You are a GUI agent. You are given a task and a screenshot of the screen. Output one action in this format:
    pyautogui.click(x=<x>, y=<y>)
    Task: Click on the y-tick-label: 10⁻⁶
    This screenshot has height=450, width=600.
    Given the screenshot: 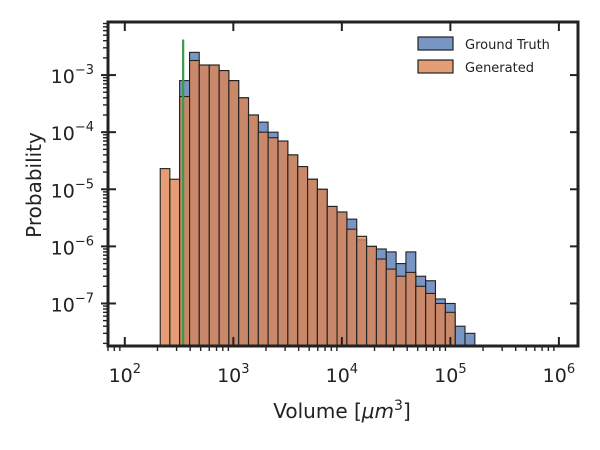 What is the action you would take?
    pyautogui.click(x=72, y=246)
    